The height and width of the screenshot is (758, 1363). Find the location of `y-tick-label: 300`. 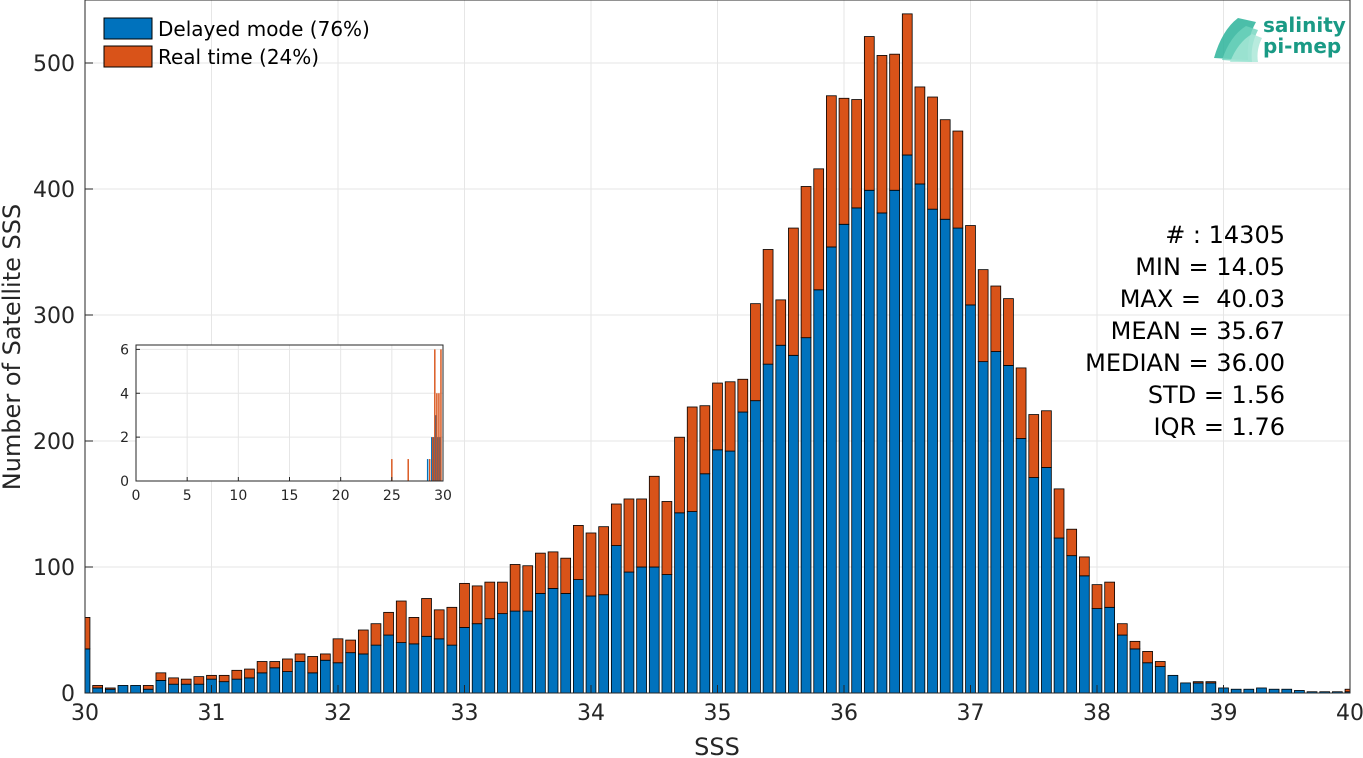

y-tick-label: 300 is located at coordinates (54, 316).